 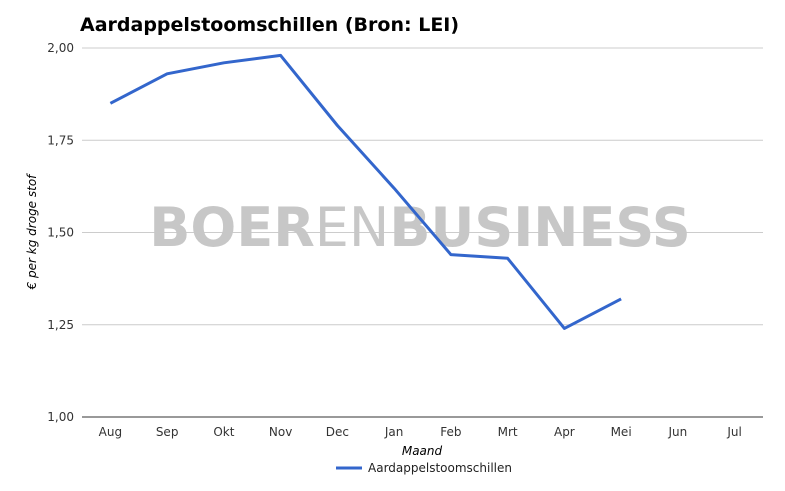 What do you see at coordinates (223, 432) in the screenshot?
I see `x-tick-label: Okt` at bounding box center [223, 432].